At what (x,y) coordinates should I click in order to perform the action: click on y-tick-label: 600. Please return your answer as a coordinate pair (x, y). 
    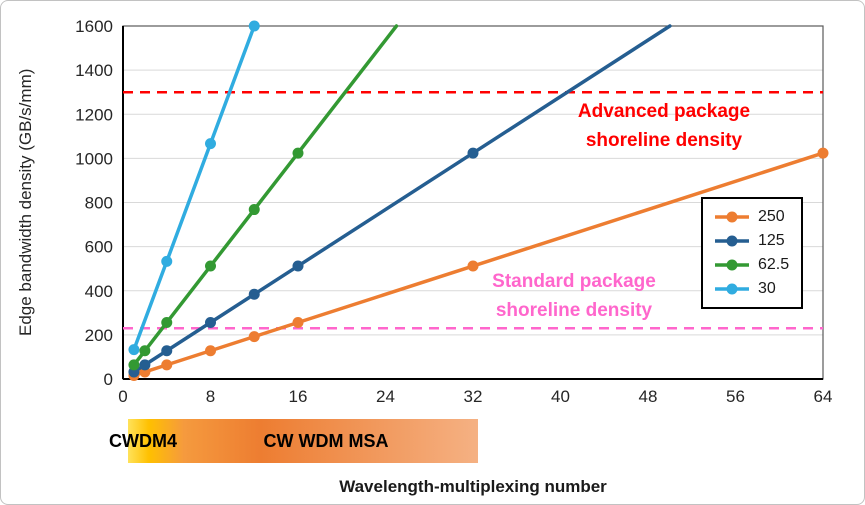
    Looking at the image, I should click on (99, 247).